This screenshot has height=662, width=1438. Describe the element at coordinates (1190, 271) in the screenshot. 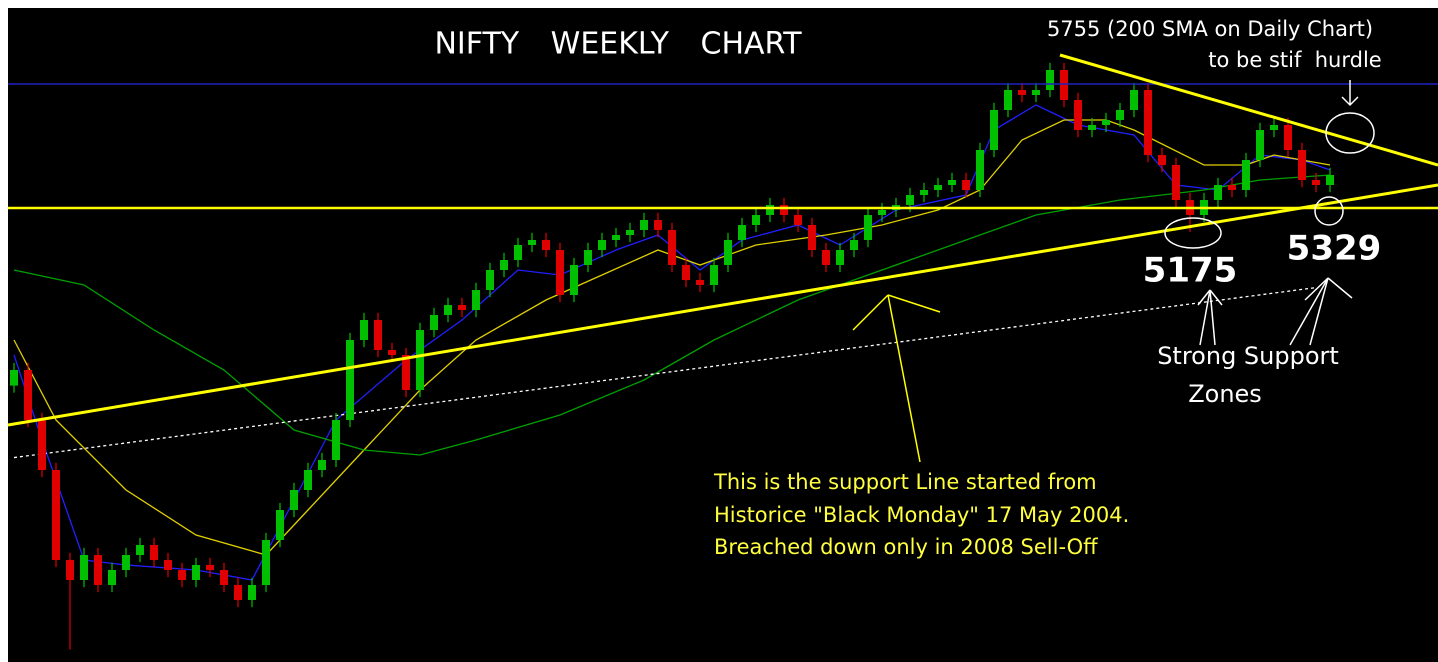

I see `level-label: 5175` at that location.